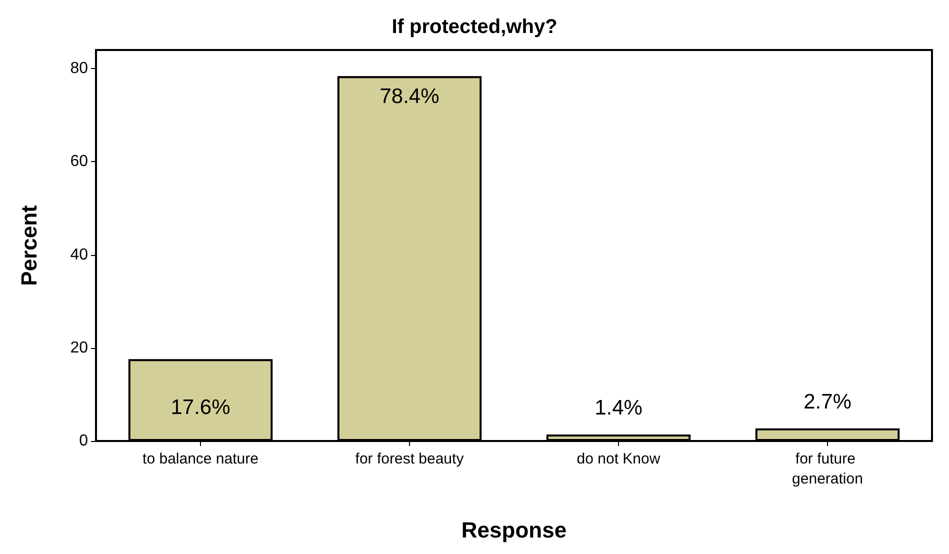  What do you see at coordinates (200, 408) in the screenshot?
I see `data-label: 17.6%` at bounding box center [200, 408].